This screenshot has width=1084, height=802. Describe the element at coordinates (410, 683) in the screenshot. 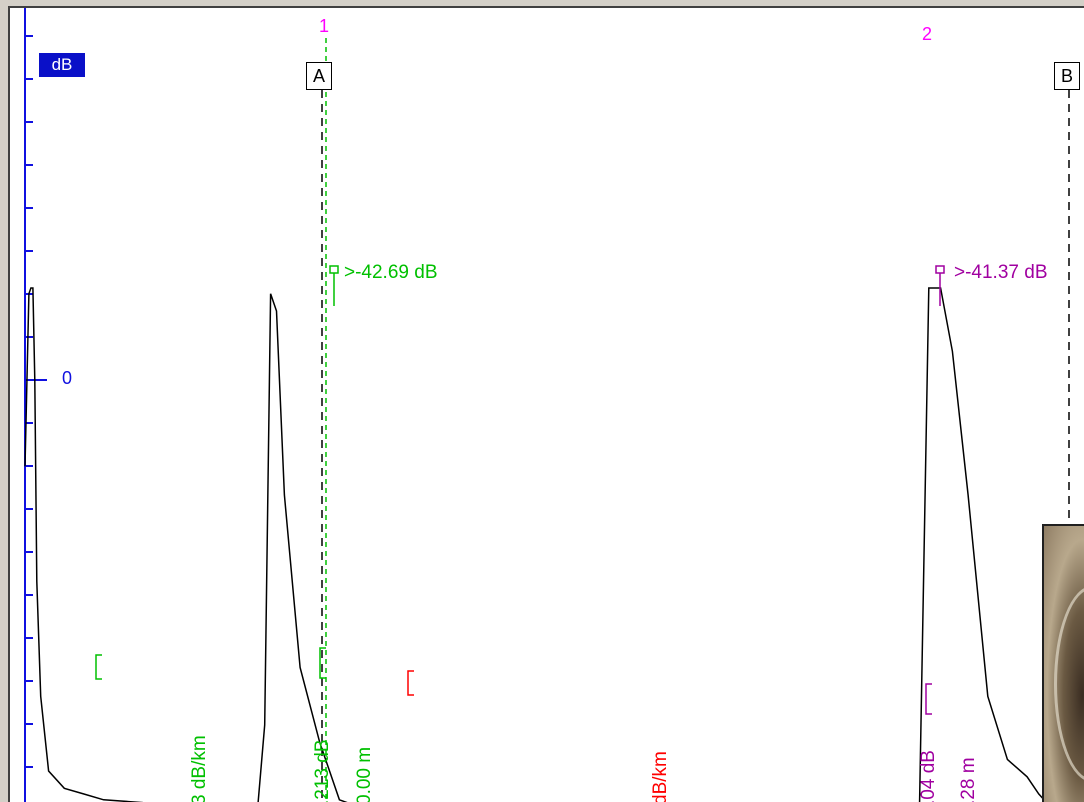

I see `section-2-start-bracket` at that location.